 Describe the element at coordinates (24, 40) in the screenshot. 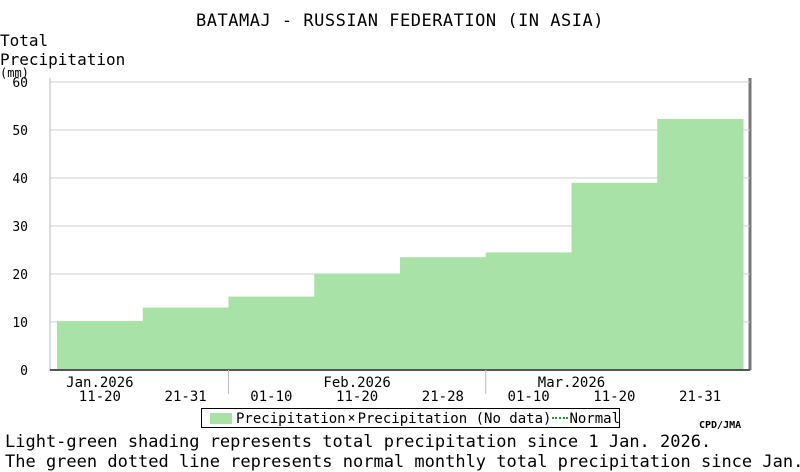

I see `y-axis-label-line1: Total` at that location.